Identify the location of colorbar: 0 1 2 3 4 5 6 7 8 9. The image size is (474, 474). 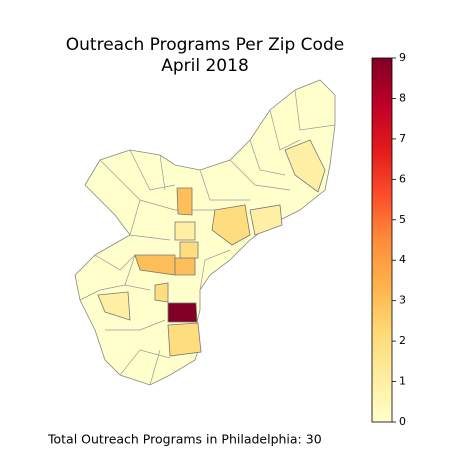
(388, 239).